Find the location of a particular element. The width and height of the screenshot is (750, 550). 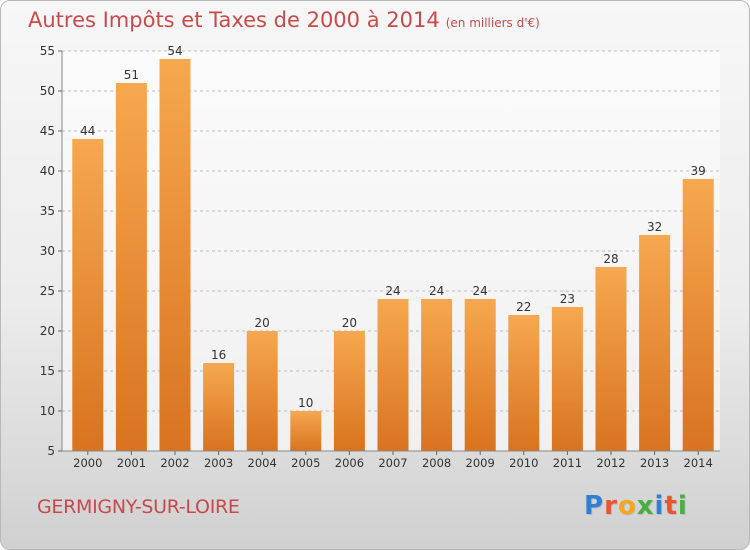

bar-2014 is located at coordinates (698, 315).